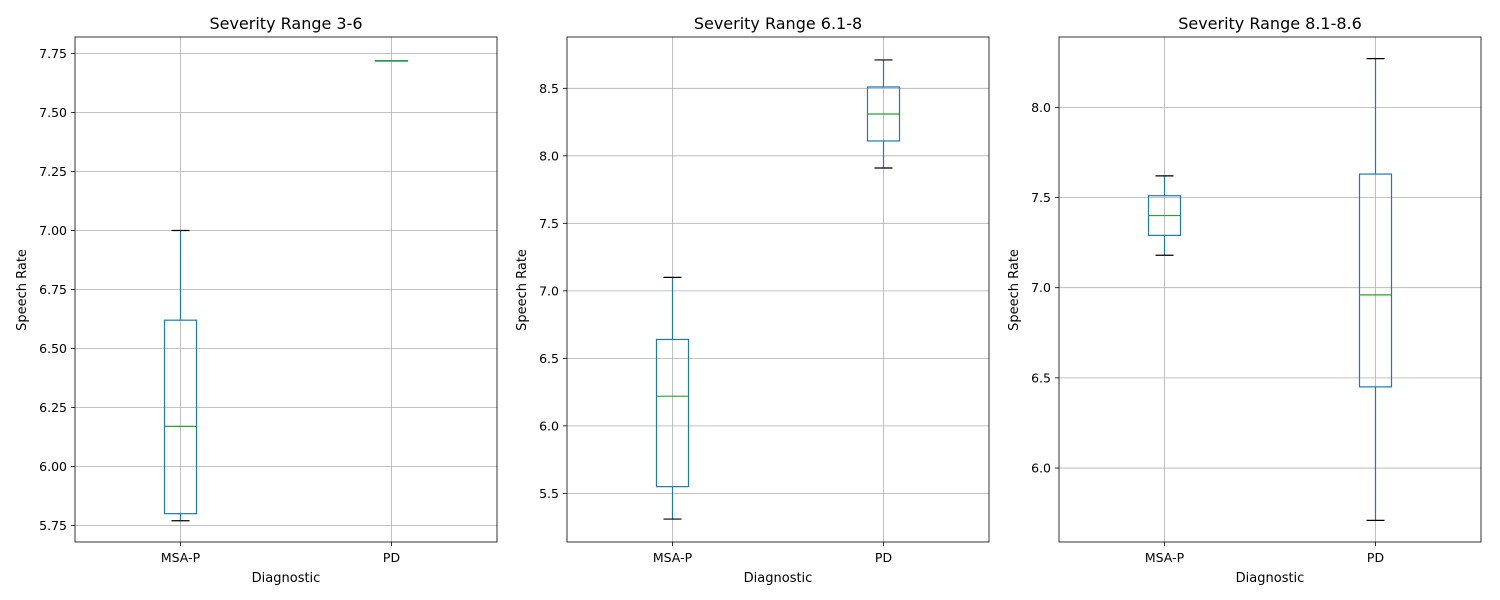 The image size is (1500, 600). I want to click on panel-title: Severity Range 8.1-8.6, so click(1270, 23).